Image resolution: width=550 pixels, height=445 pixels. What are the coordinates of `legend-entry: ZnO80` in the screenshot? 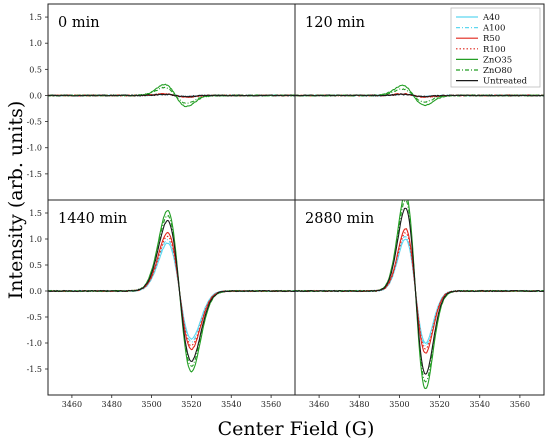 It's located at (497, 71).